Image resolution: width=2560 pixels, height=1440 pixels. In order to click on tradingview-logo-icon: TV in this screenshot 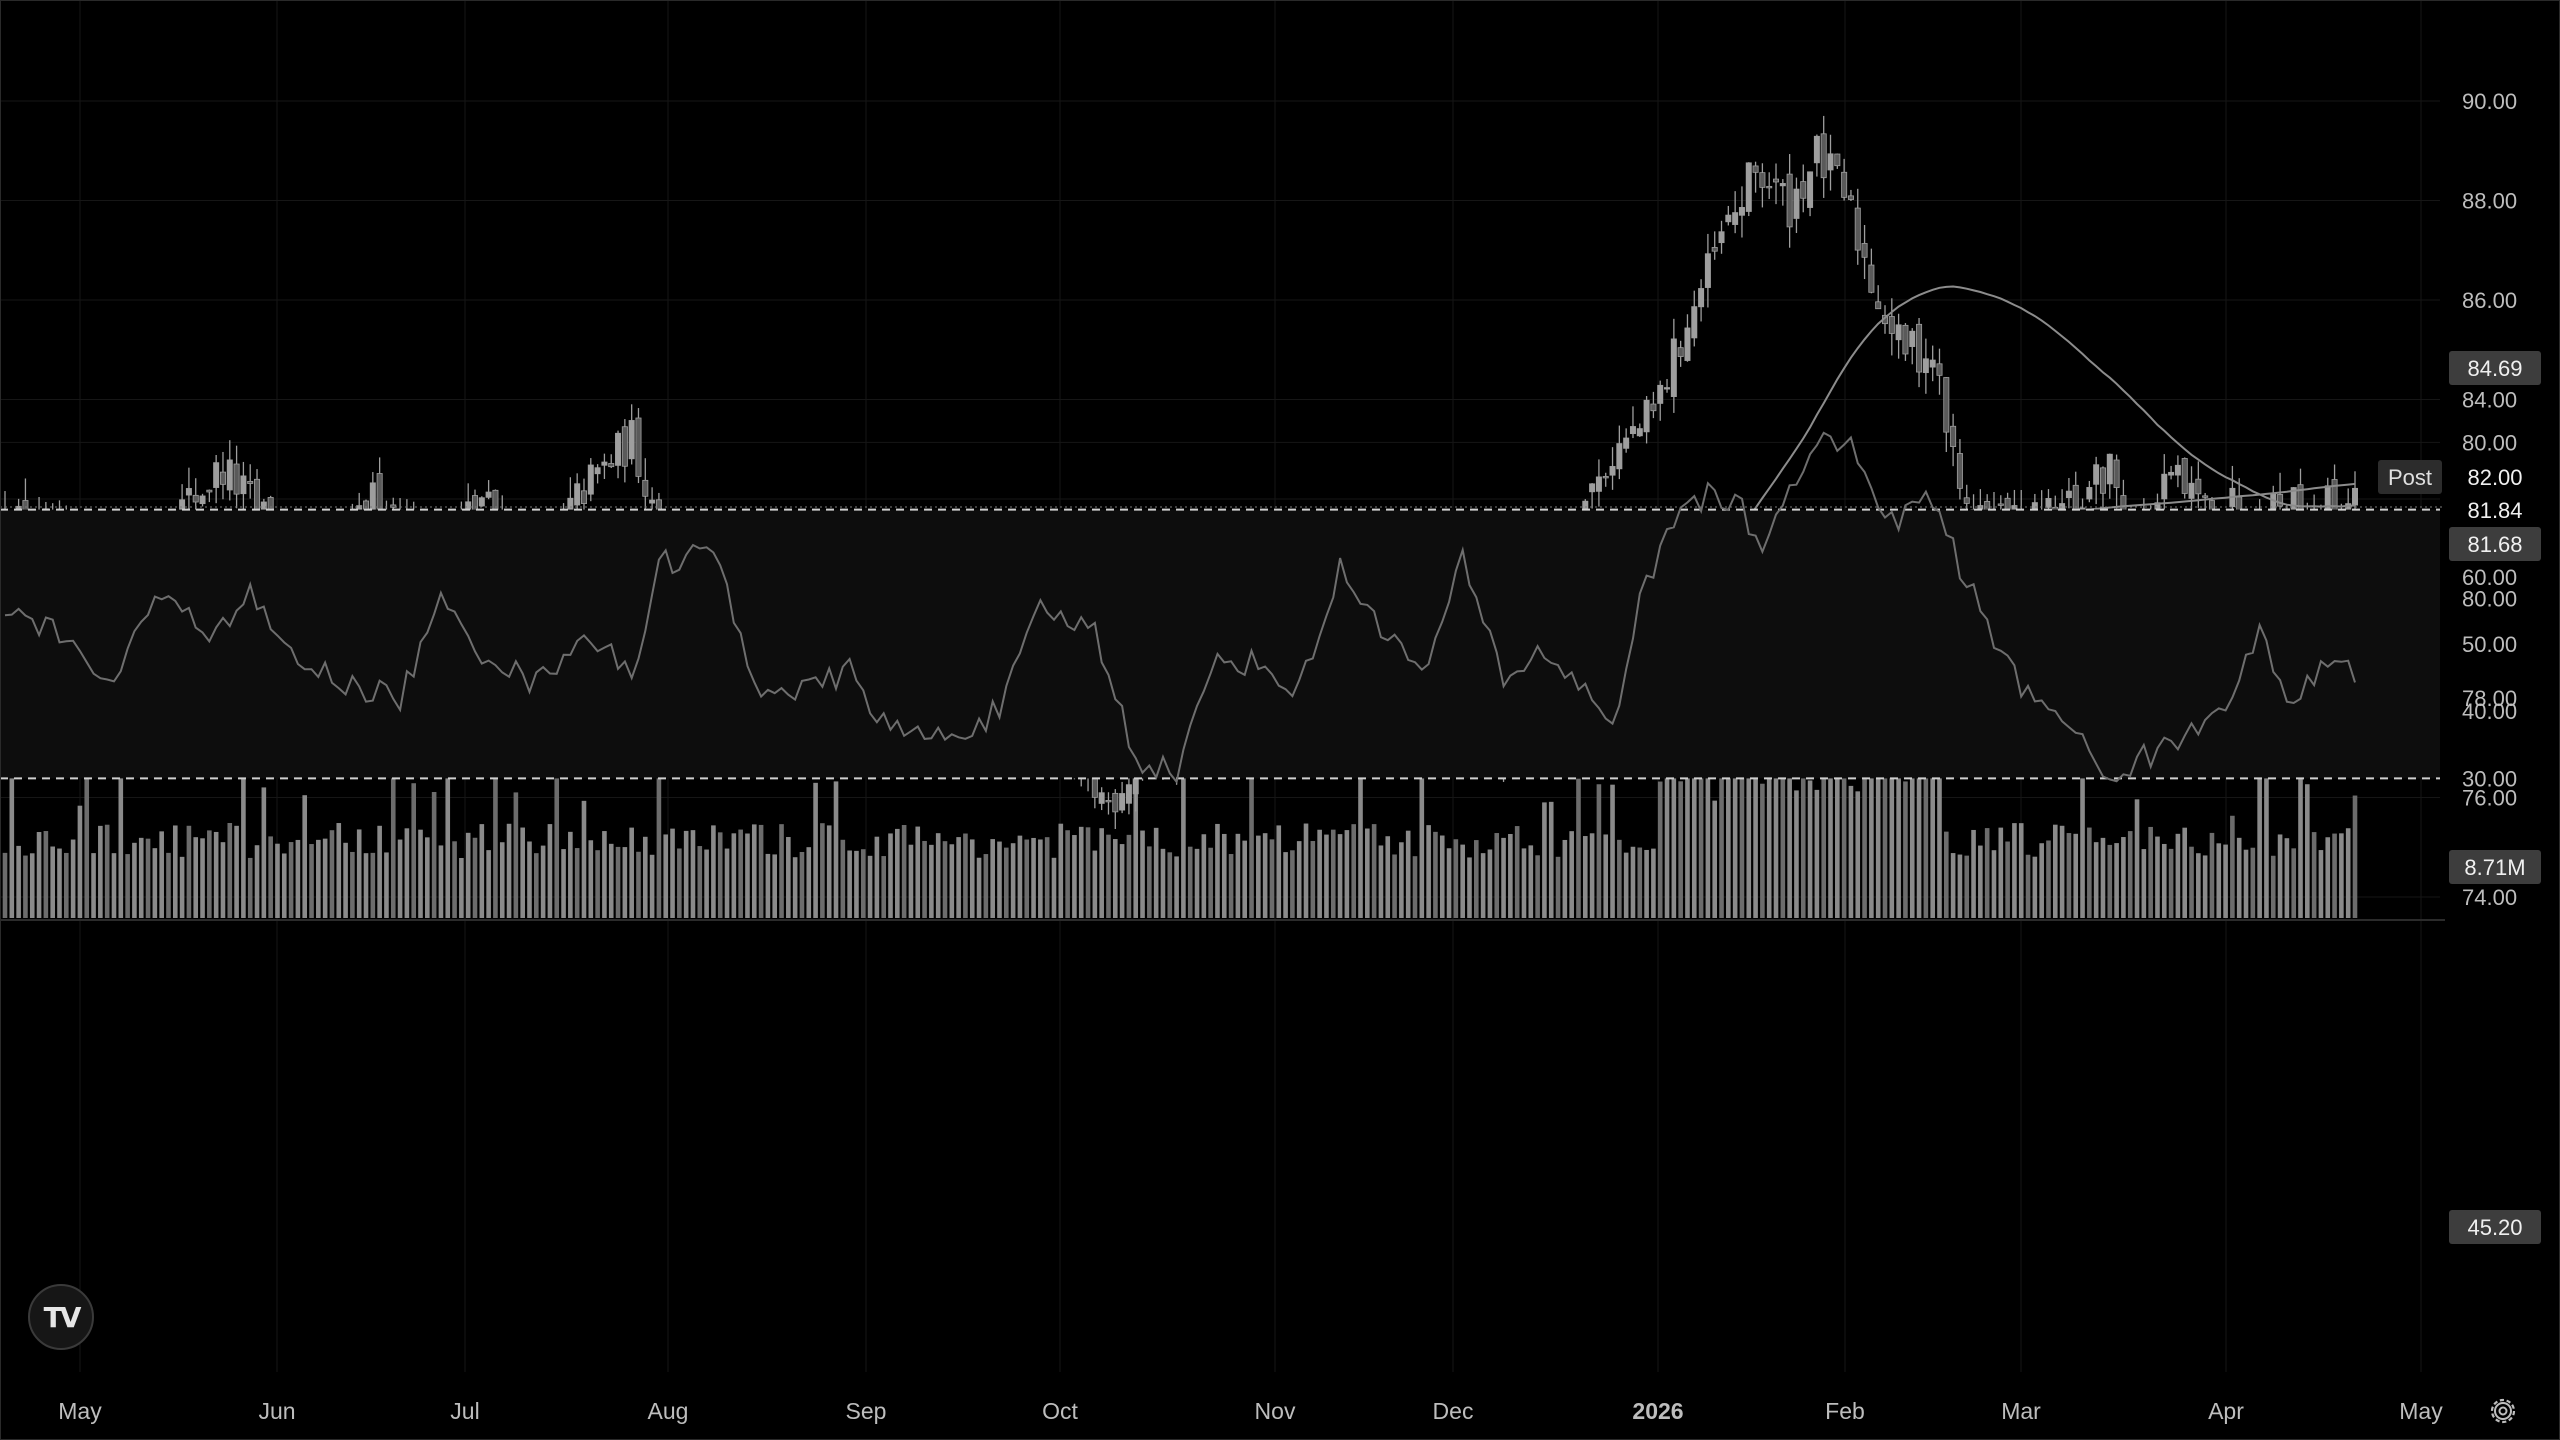, I will do `click(61, 1317)`.